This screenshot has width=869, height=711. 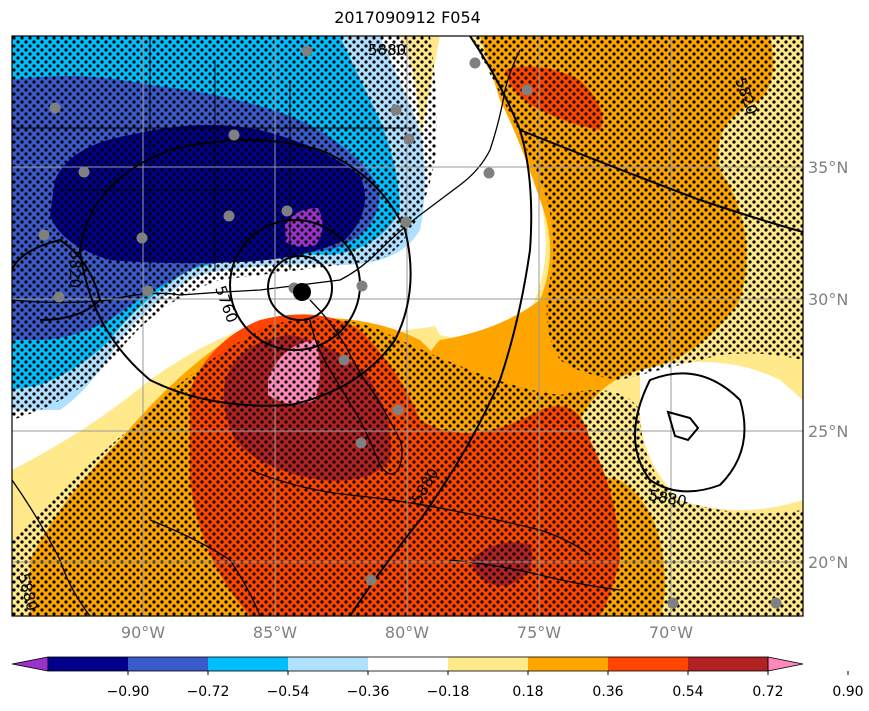 I want to click on colorbar-tick-label: 0.90, so click(x=847, y=692).